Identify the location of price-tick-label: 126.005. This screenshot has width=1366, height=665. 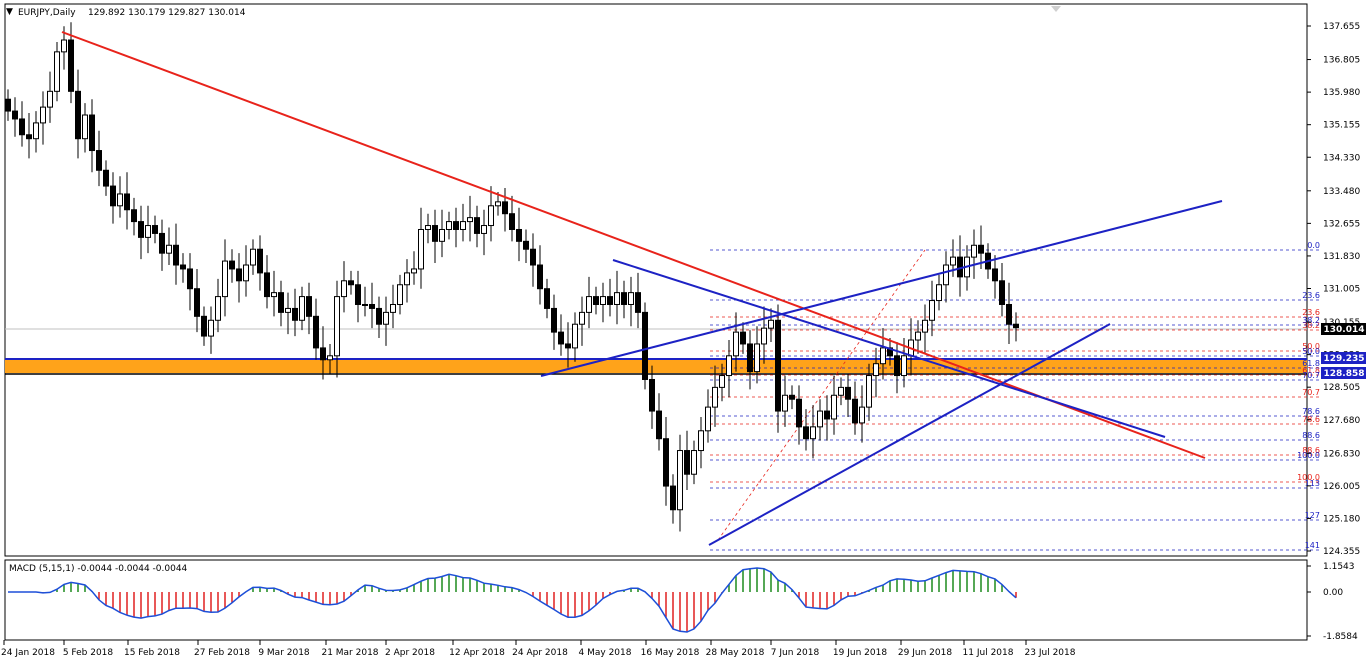
(1341, 487).